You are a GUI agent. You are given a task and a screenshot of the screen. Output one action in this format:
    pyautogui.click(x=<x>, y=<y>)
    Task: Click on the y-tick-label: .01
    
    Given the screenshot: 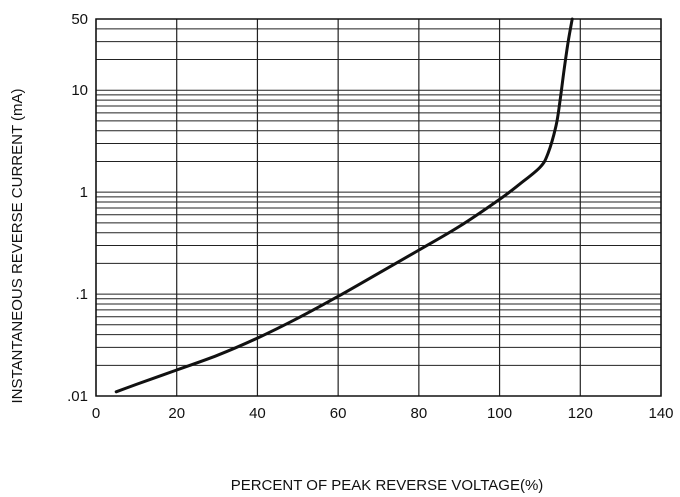 What is the action you would take?
    pyautogui.click(x=77, y=396)
    